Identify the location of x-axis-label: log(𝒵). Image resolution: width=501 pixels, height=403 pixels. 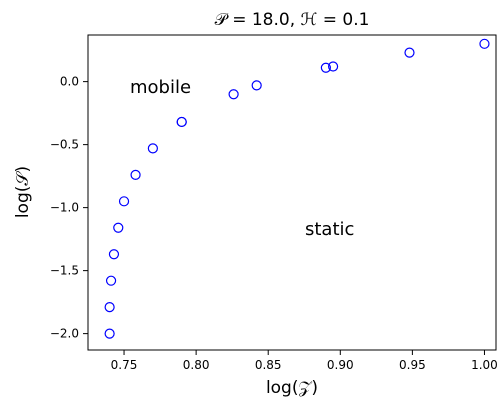
(292, 388).